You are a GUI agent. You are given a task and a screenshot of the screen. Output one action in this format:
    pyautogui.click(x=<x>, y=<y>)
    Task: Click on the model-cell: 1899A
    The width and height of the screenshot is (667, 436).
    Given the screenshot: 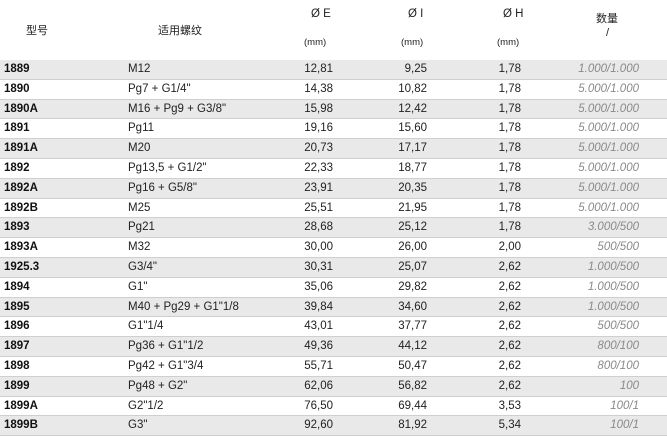 What is the action you would take?
    pyautogui.click(x=21, y=405)
    